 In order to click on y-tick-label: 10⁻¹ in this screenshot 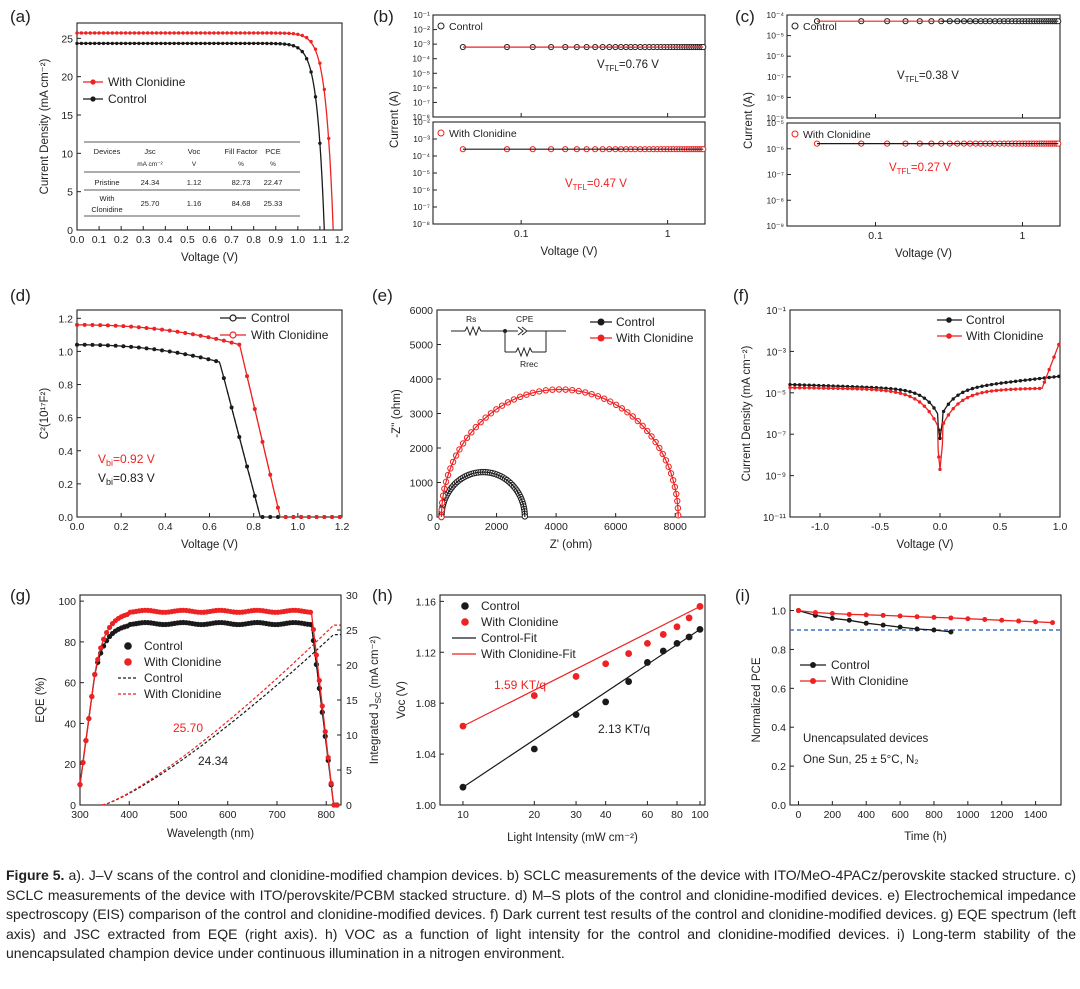, I will do `click(421, 15)`.